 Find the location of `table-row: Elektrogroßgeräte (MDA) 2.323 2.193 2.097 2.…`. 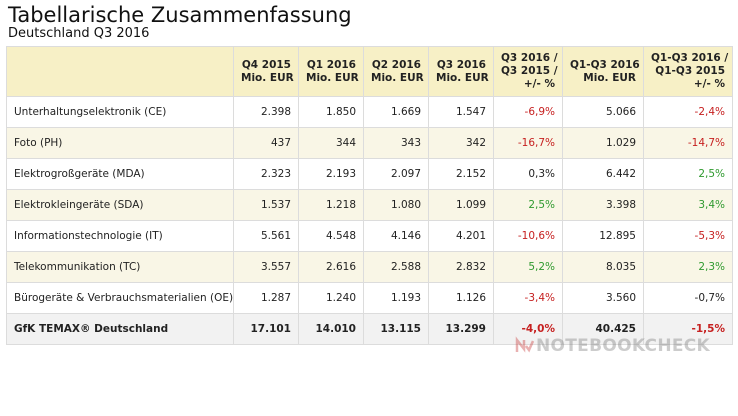

table-row: Elektrogroßgeräte (MDA) 2.323 2.193 2.097 2.… is located at coordinates (369, 174).